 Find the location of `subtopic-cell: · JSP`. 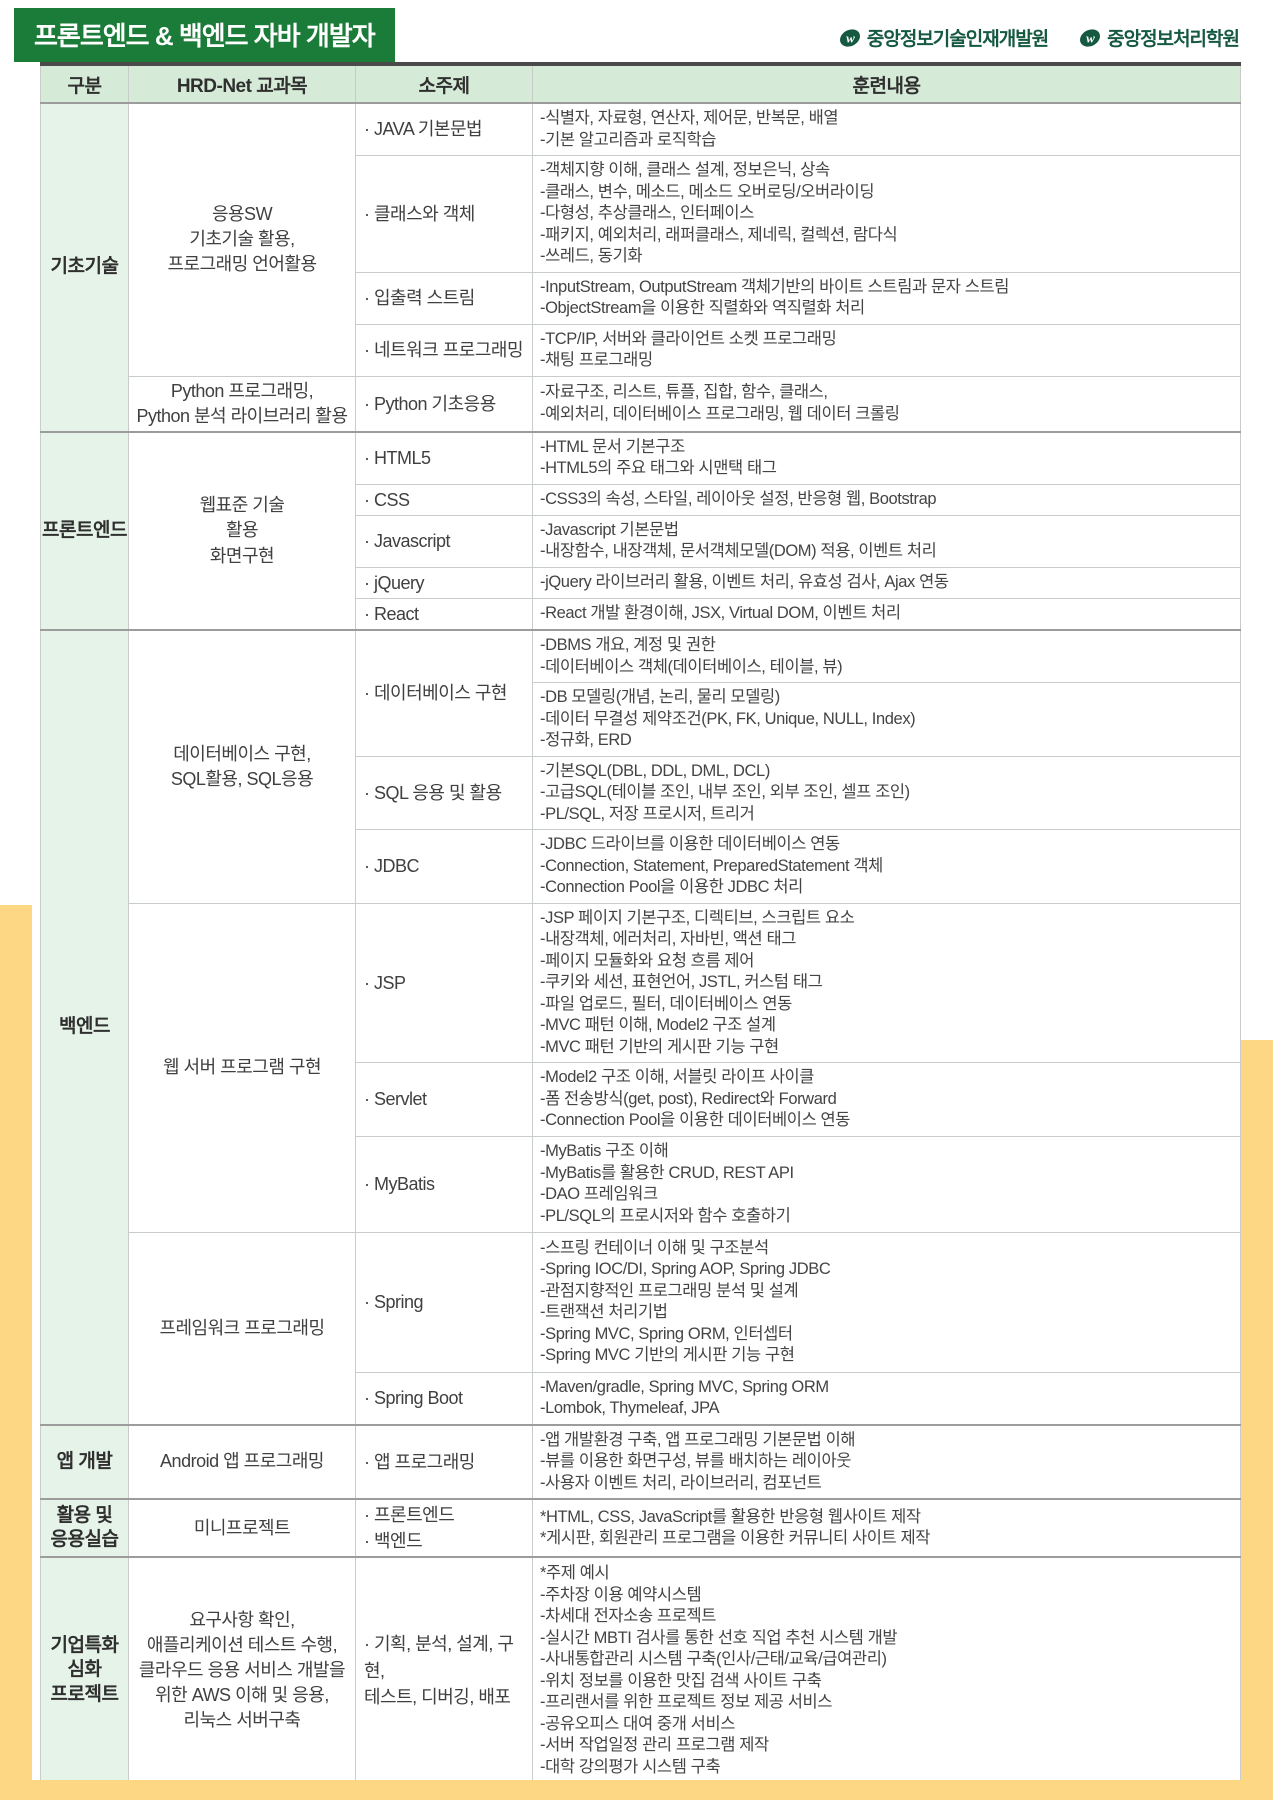

subtopic-cell: · JSP is located at coordinates (444, 983).